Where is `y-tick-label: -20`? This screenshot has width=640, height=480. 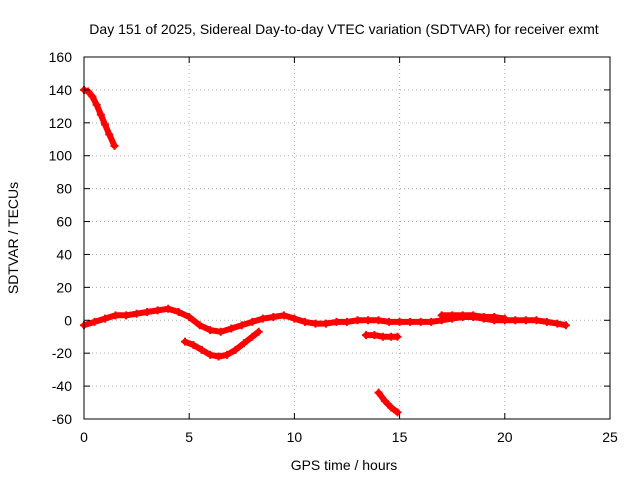 y-tick-label: -20 is located at coordinates (62, 353).